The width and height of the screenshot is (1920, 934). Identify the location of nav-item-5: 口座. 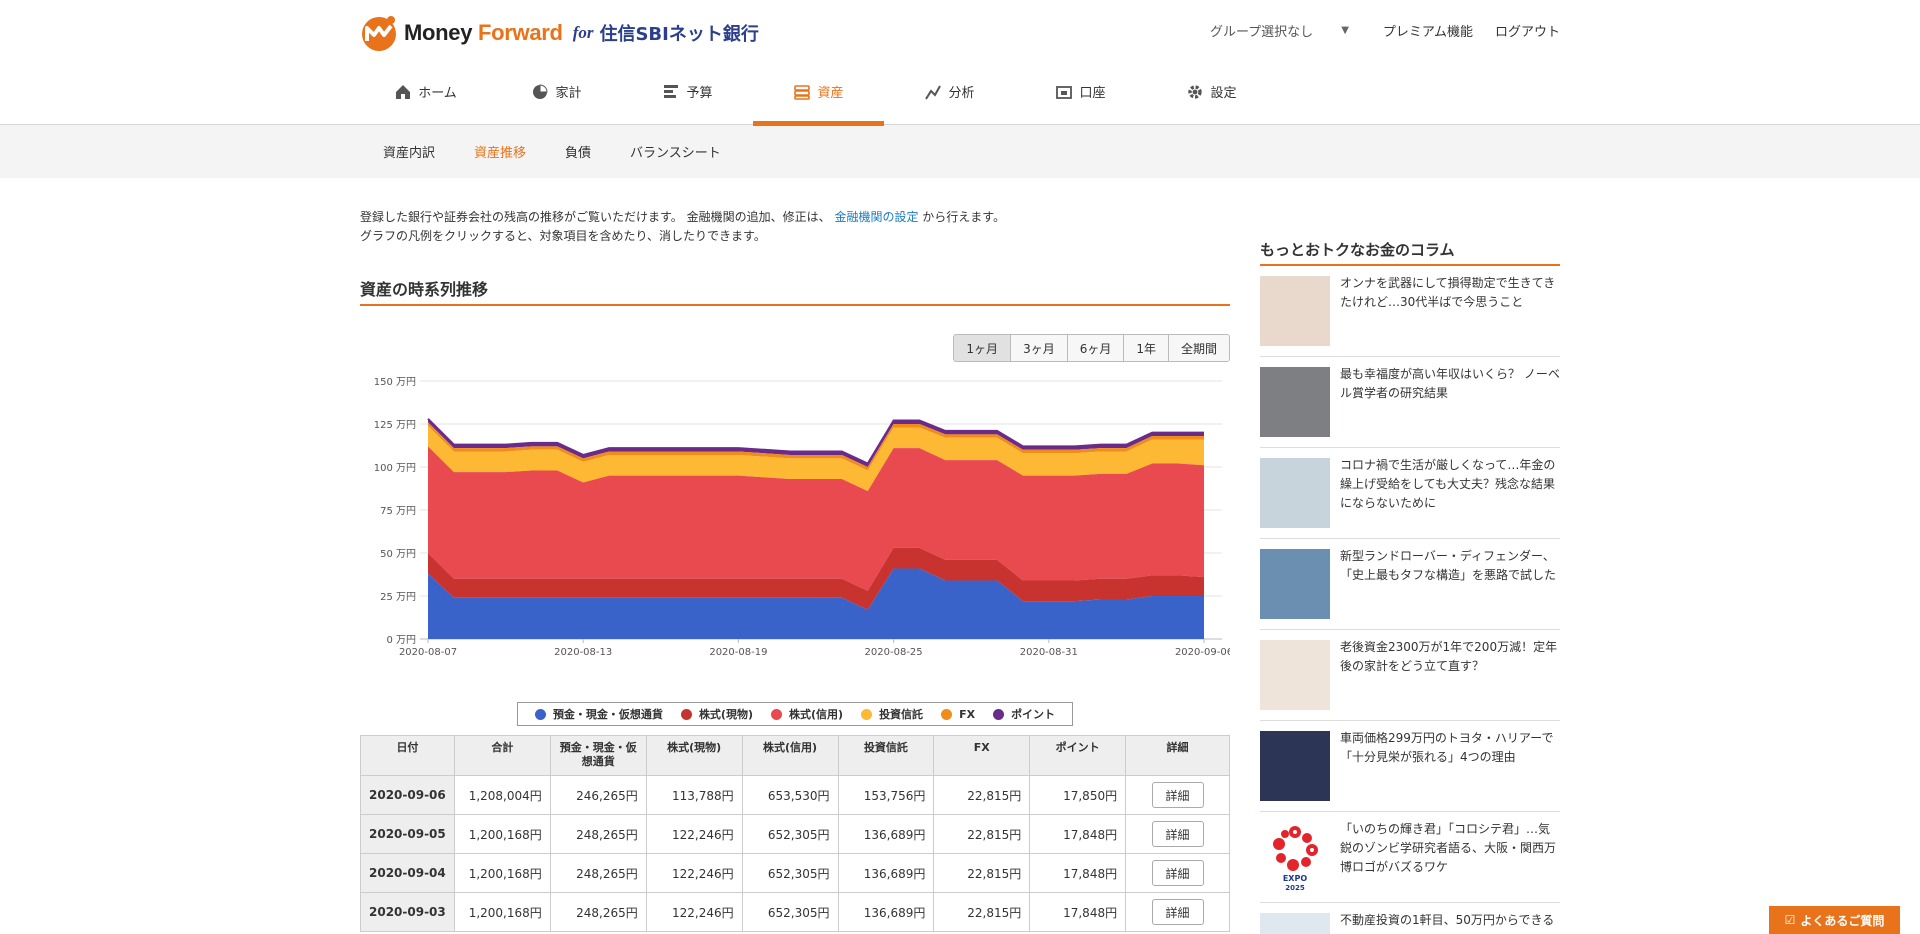
(1080, 97).